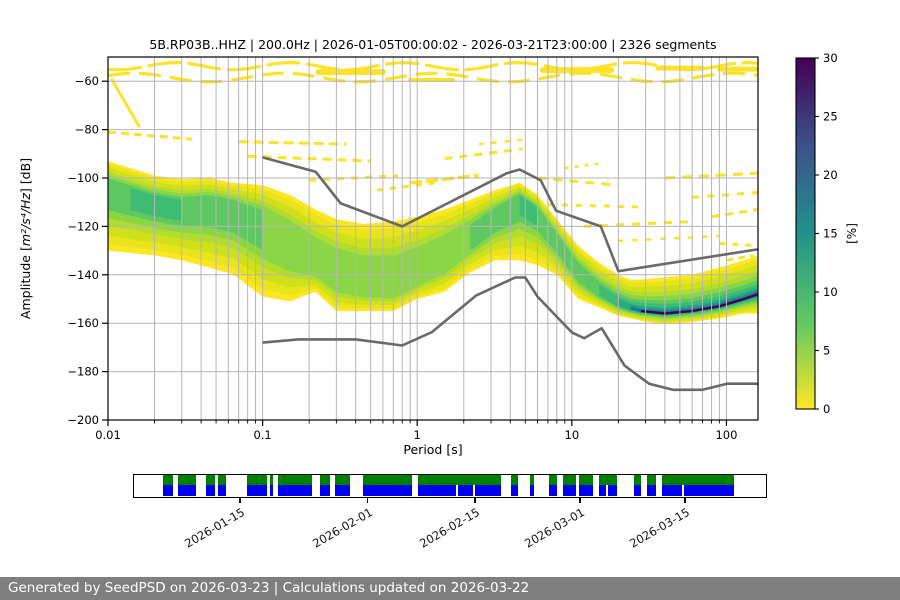 The width and height of the screenshot is (900, 600). Describe the element at coordinates (87, 130) in the screenshot. I see `y-tick-label: −80` at that location.